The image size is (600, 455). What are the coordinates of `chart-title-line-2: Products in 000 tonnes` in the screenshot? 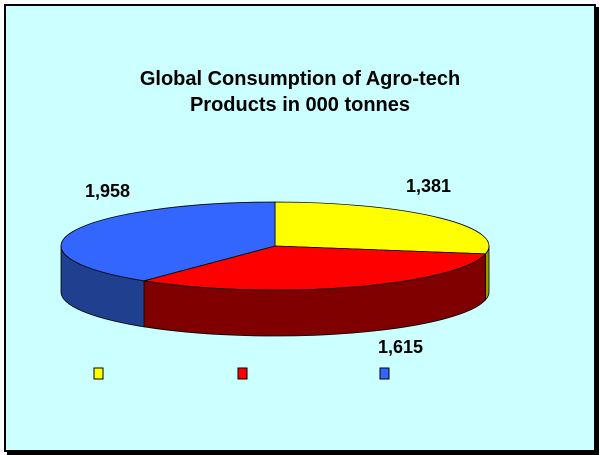 It's located at (300, 105).